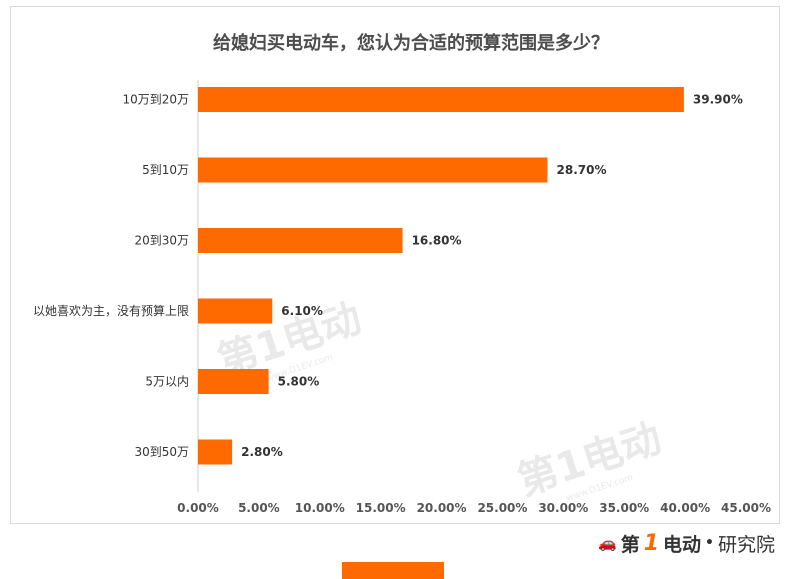 This screenshot has width=792, height=579. What do you see at coordinates (624, 508) in the screenshot?
I see `x-tick-label: 35.00%` at bounding box center [624, 508].